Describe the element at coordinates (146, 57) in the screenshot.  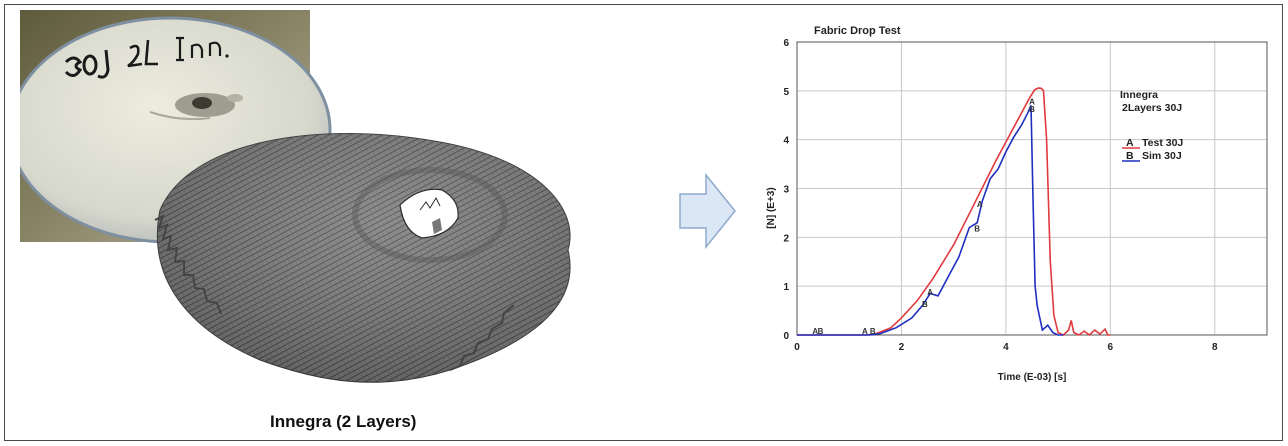
I see `handwritten-label` at that location.